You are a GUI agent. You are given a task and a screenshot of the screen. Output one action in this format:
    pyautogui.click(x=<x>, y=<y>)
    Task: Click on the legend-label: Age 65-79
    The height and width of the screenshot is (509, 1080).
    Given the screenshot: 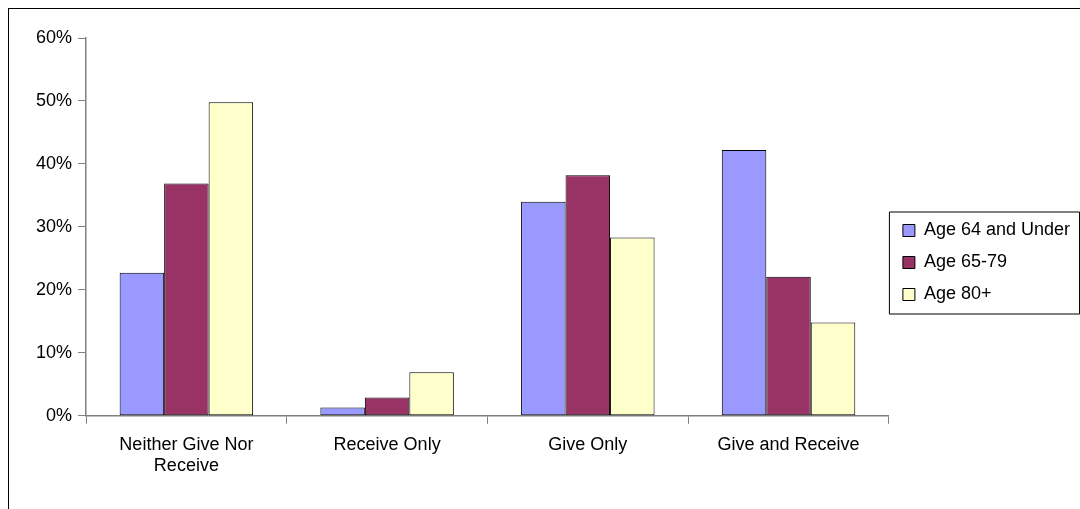 What is the action you would take?
    pyautogui.click(x=965, y=261)
    